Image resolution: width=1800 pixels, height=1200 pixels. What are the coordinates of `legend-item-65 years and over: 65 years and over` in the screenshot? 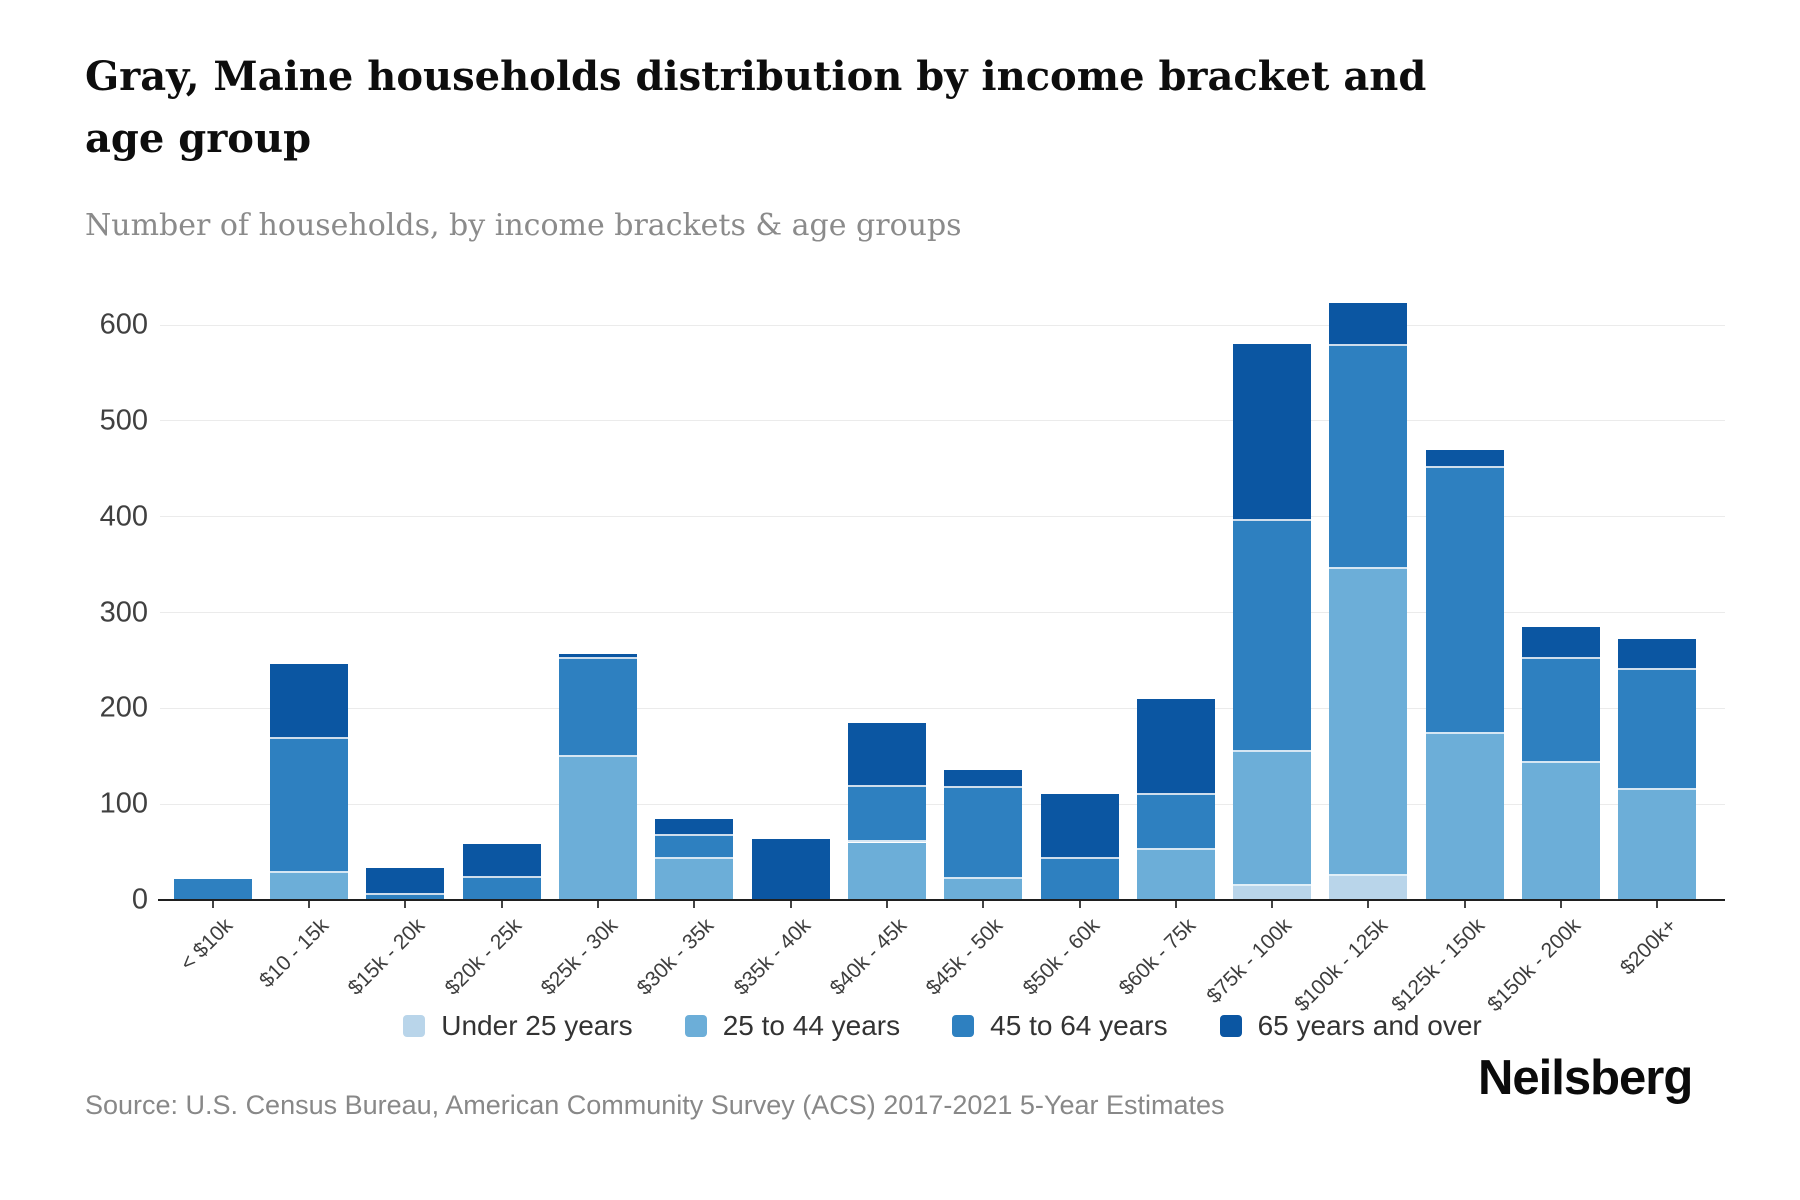 It's located at (1350, 1026).